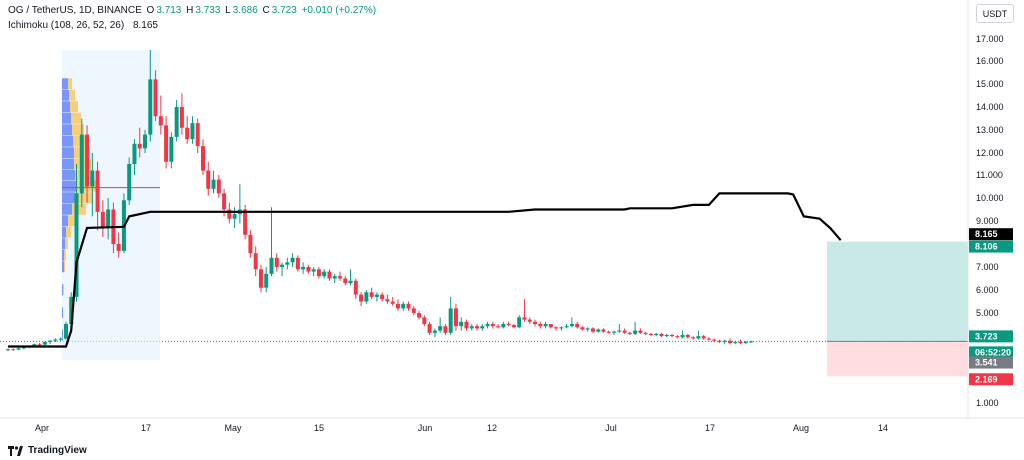 The height and width of the screenshot is (460, 1024). Describe the element at coordinates (986, 363) in the screenshot. I see `price-label-text: 3.541` at that location.